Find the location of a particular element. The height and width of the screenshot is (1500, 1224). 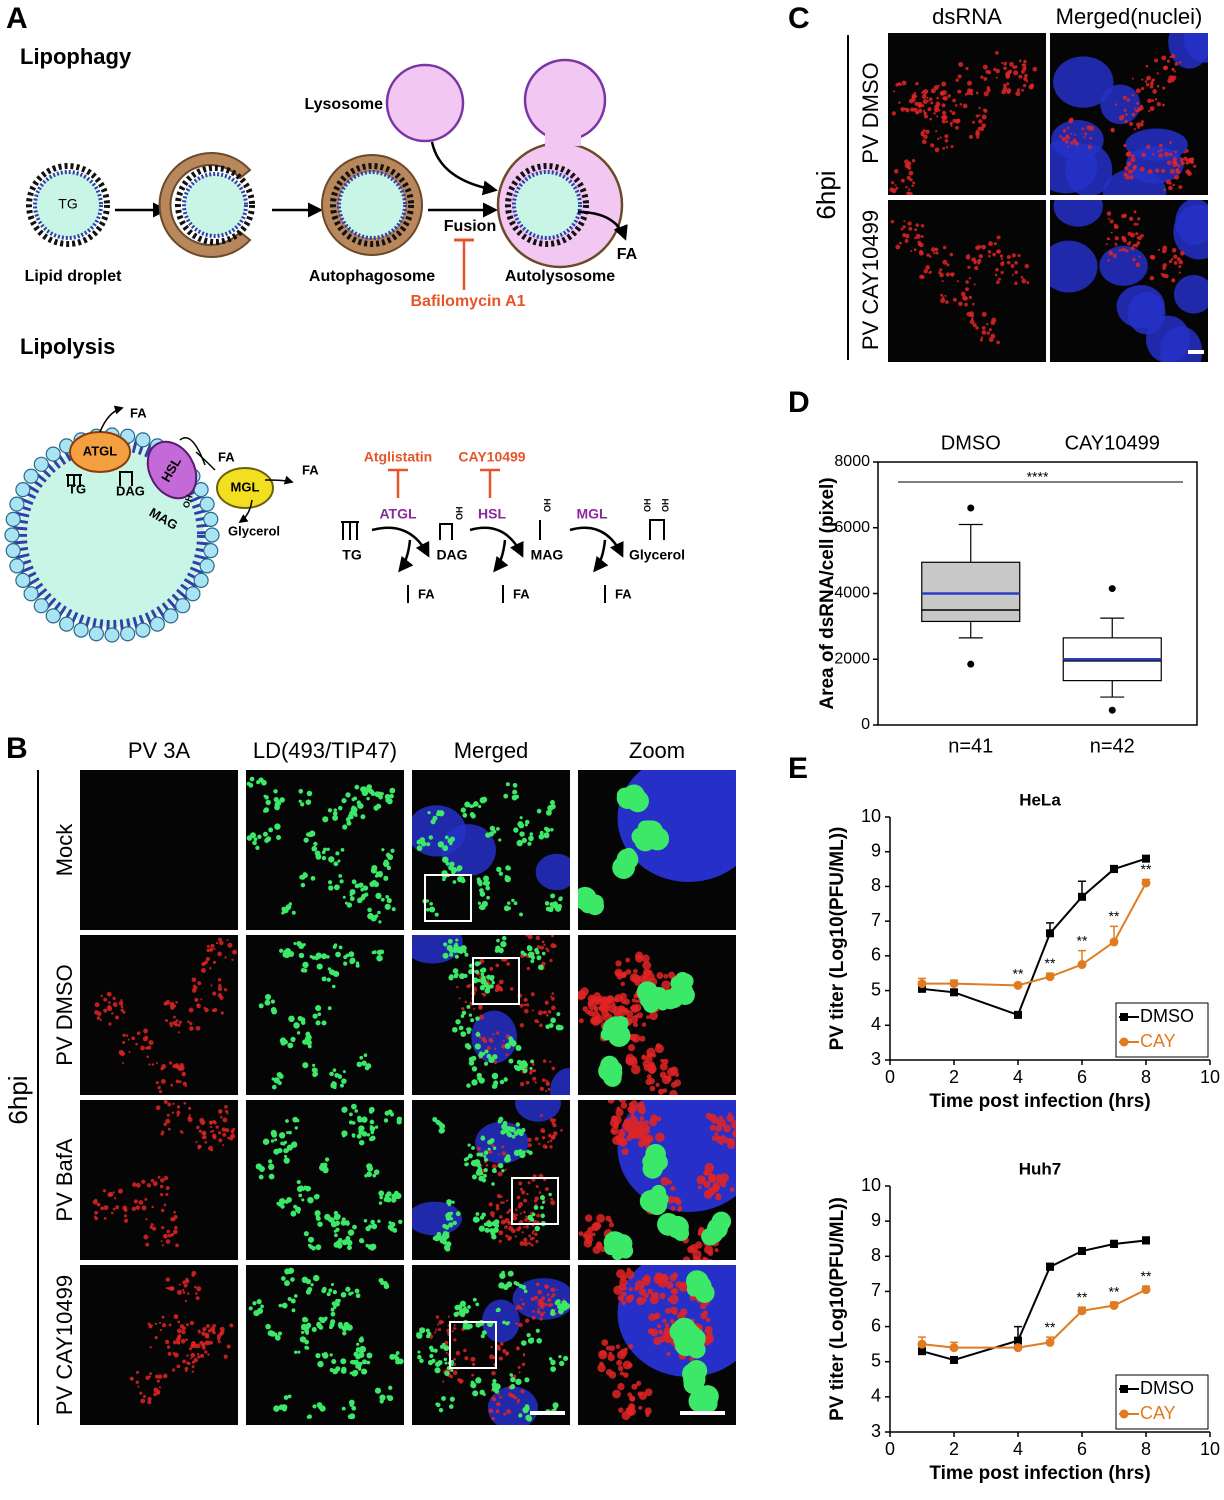

enzyme-label: MGL is located at coordinates (592, 514).